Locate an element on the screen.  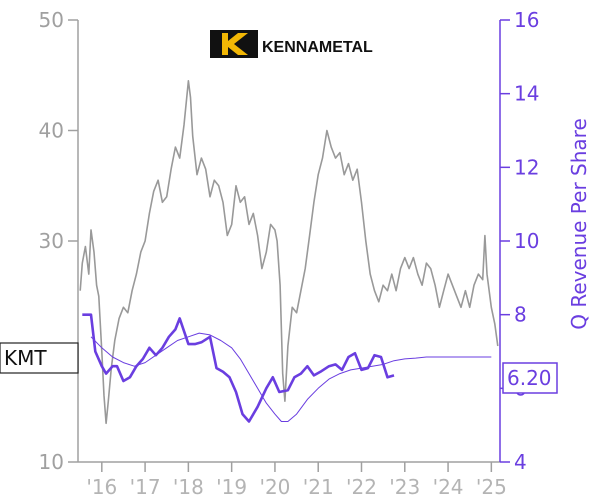
ticker-label: KMT is located at coordinates (25, 358).